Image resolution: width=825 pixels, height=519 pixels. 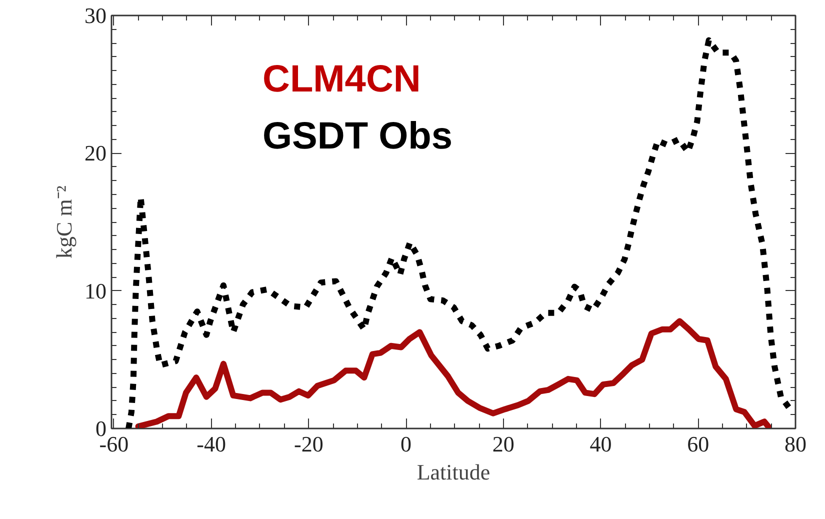 What do you see at coordinates (698, 444) in the screenshot?
I see `x-tick-label: 60` at bounding box center [698, 444].